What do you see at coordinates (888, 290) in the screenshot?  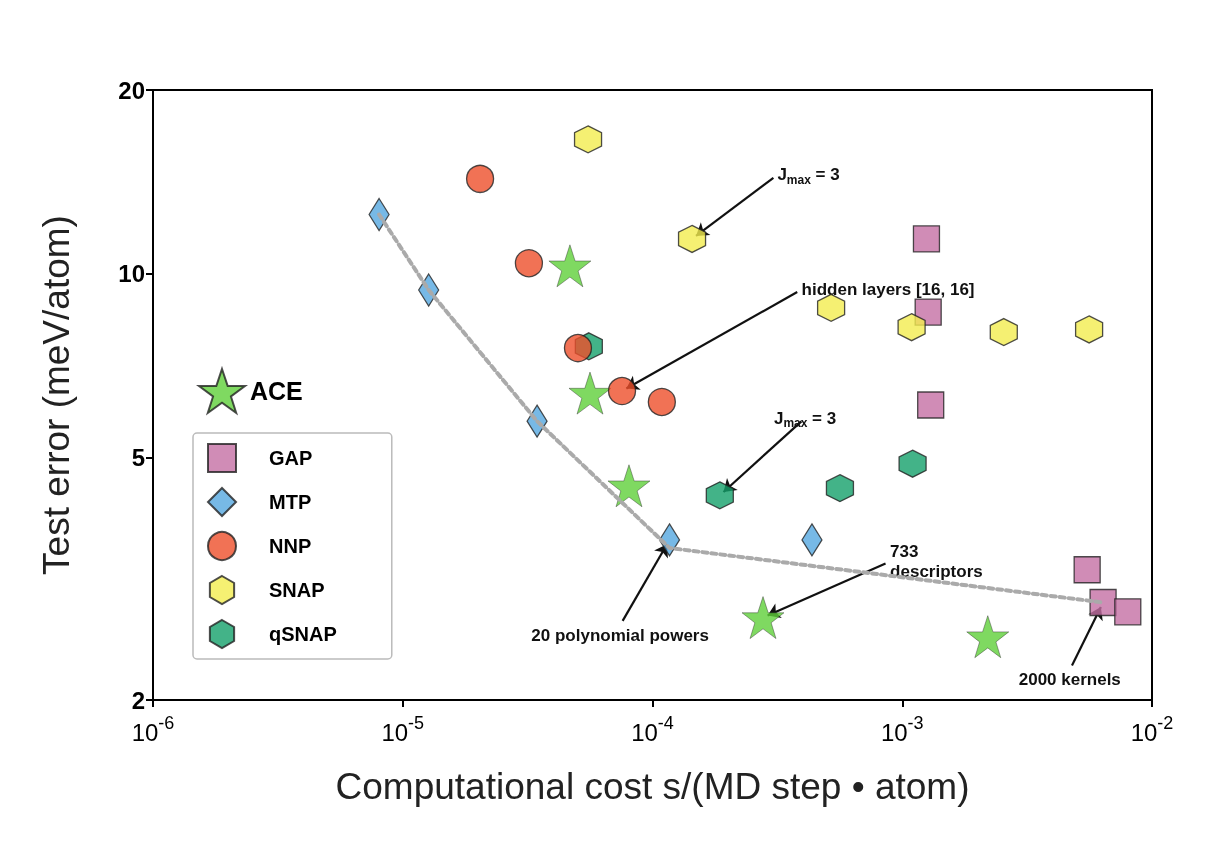 I see `annotation: hidden layers [16, 16]` at bounding box center [888, 290].